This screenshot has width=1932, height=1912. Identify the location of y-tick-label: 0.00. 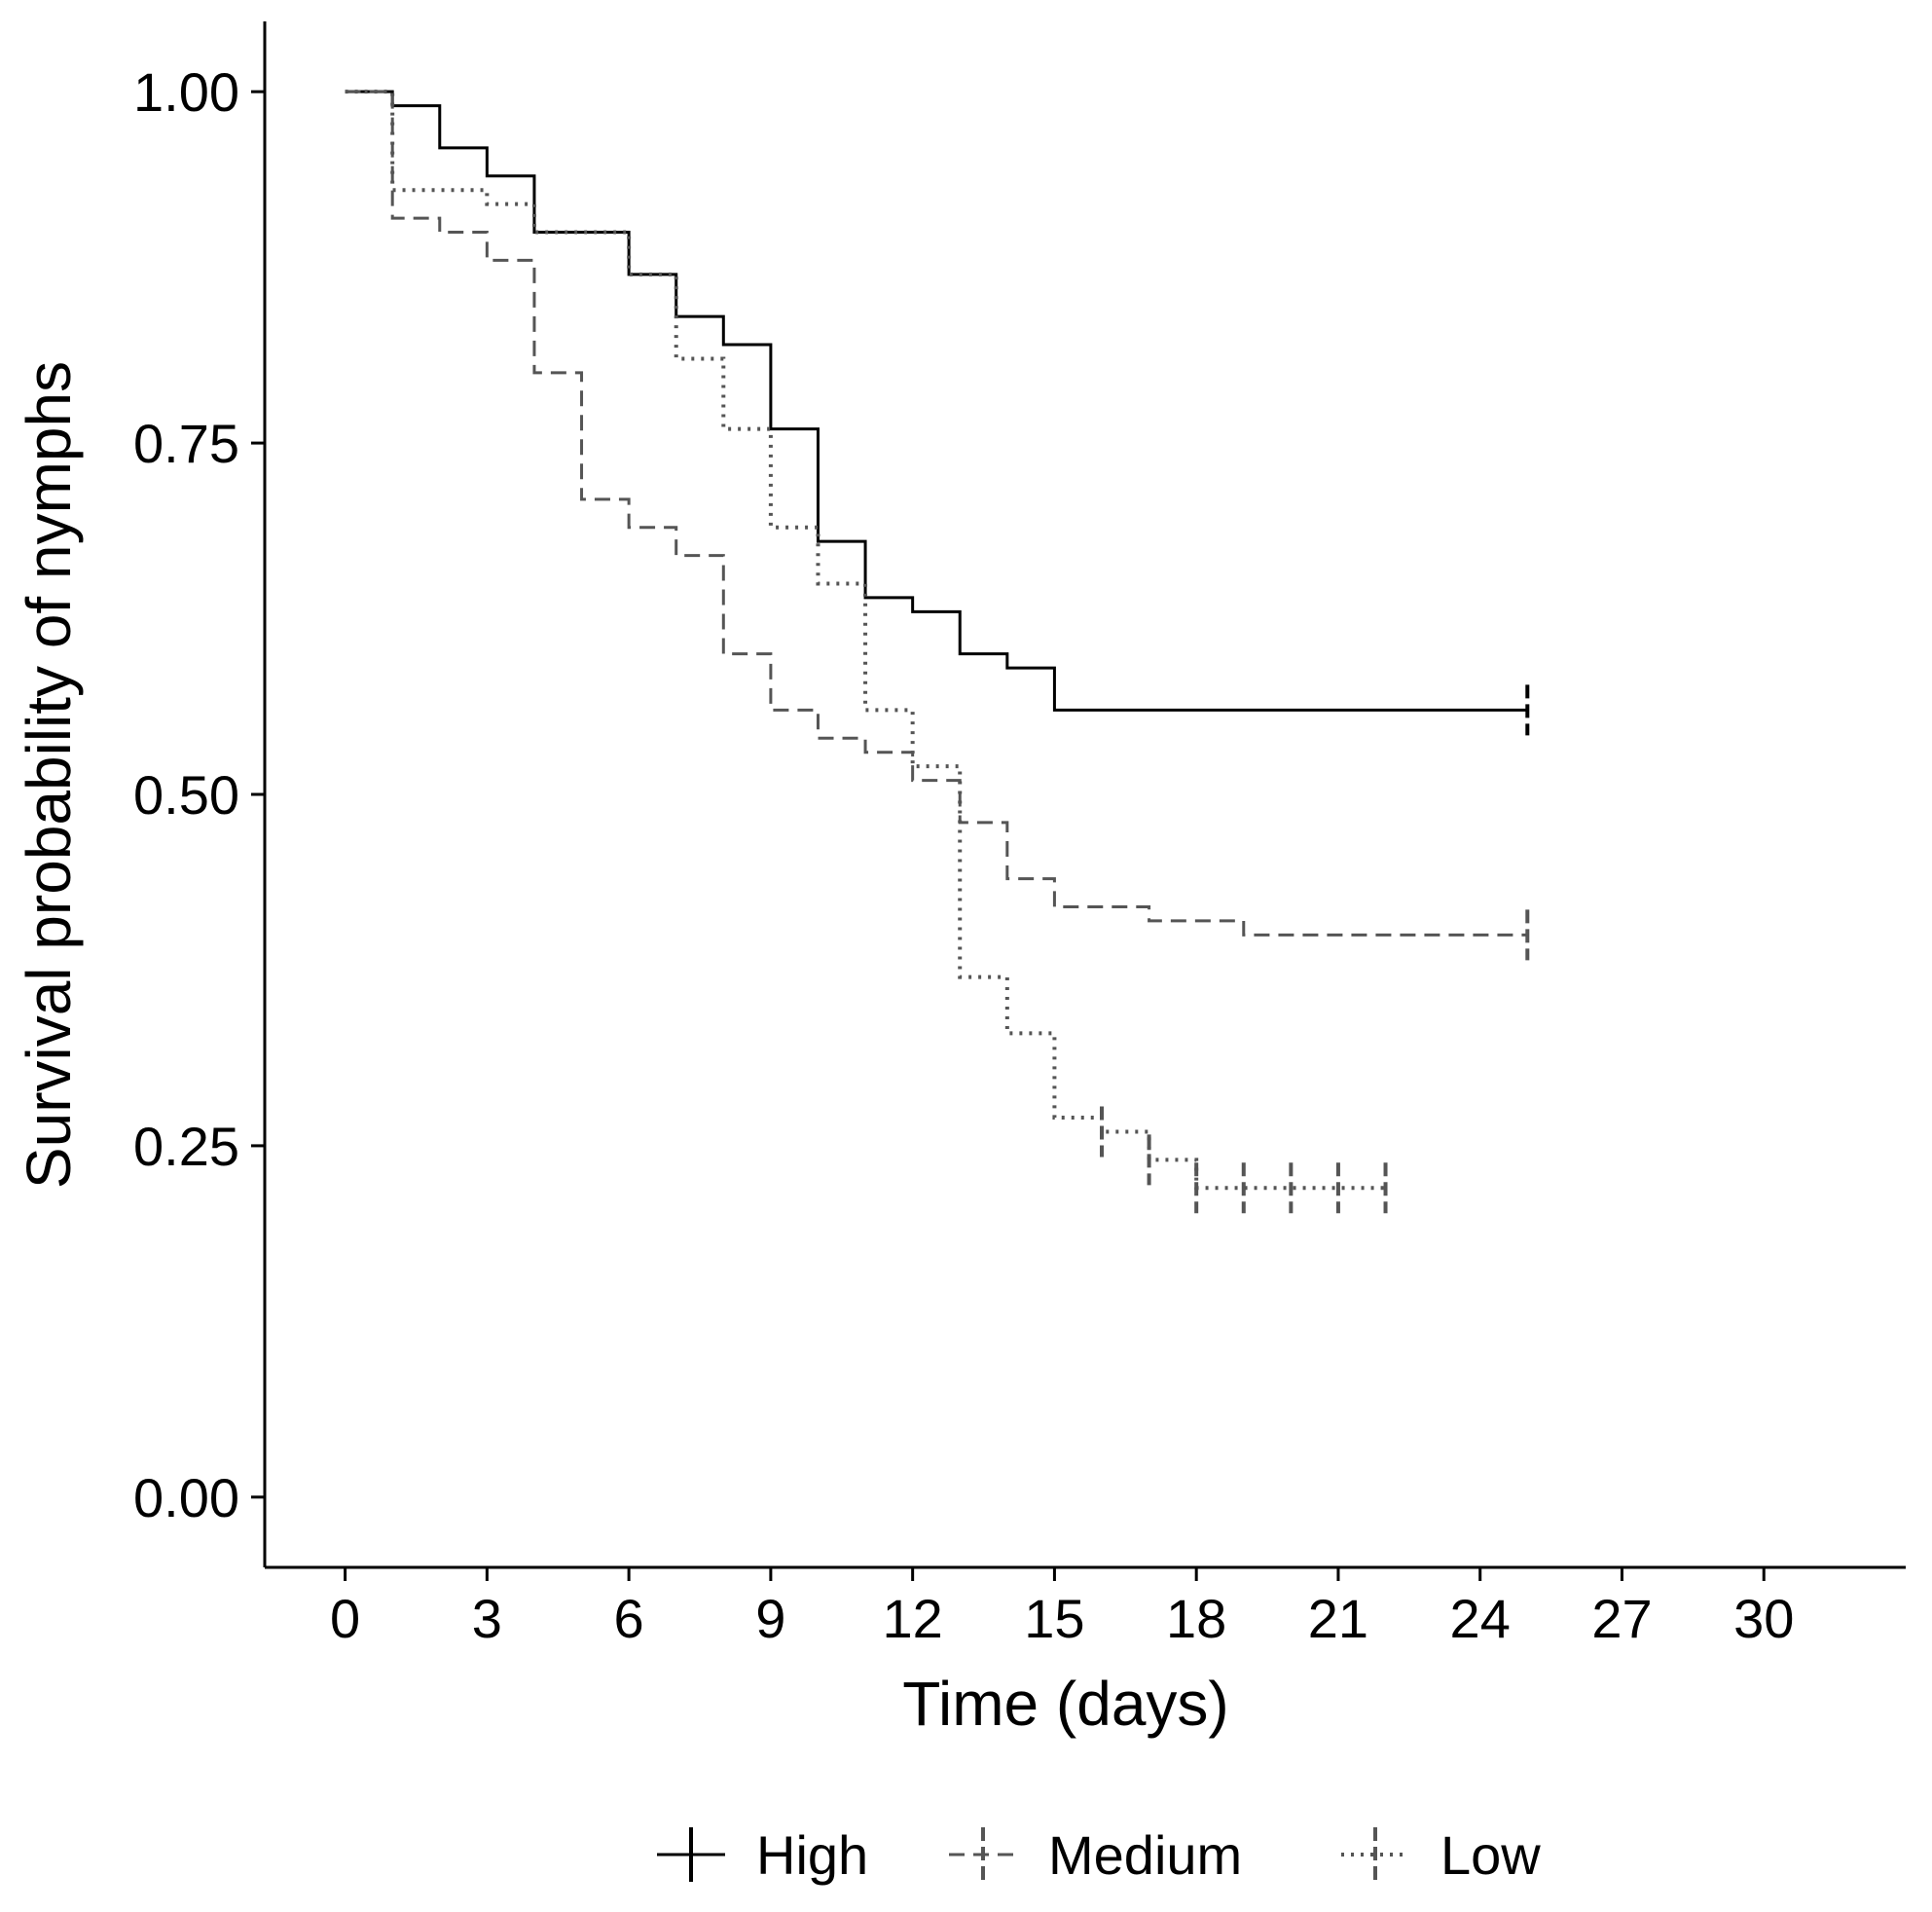
(186, 1497).